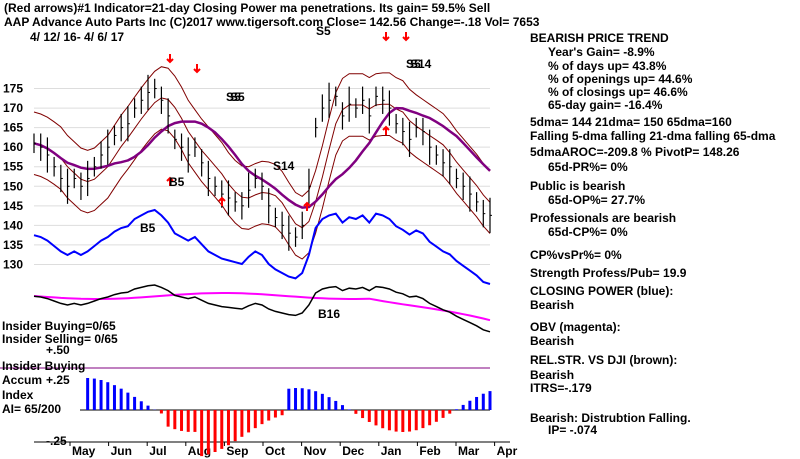 The image size is (800, 459). Describe the element at coordinates (329, 314) in the screenshot. I see `signal-label: B16` at that location.